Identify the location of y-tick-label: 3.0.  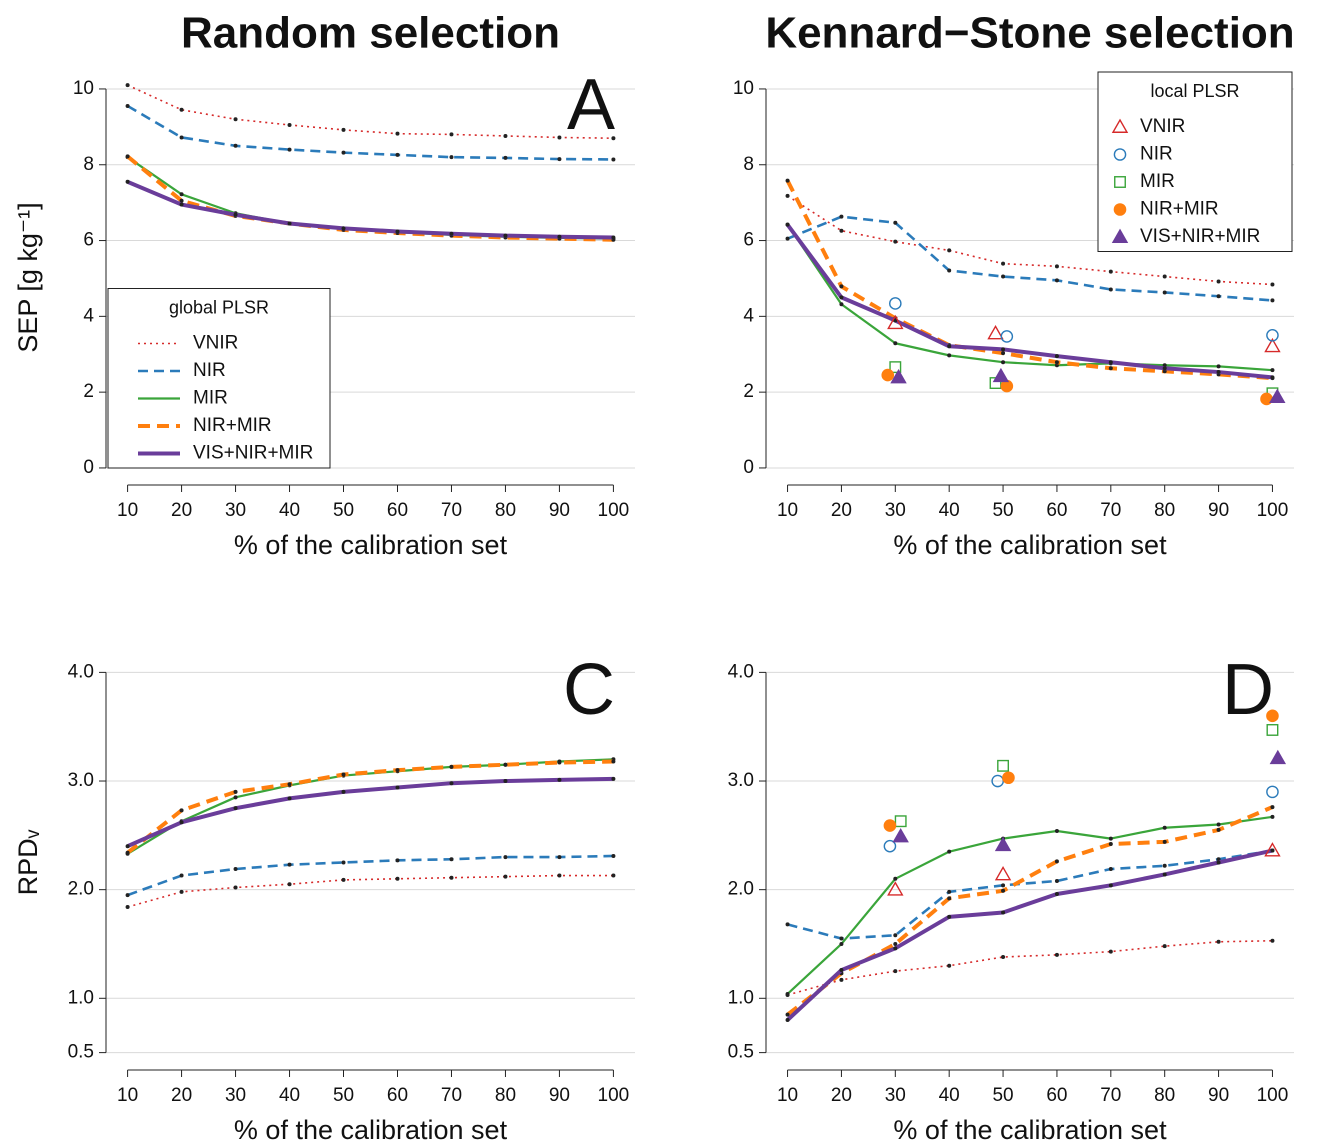
(741, 780).